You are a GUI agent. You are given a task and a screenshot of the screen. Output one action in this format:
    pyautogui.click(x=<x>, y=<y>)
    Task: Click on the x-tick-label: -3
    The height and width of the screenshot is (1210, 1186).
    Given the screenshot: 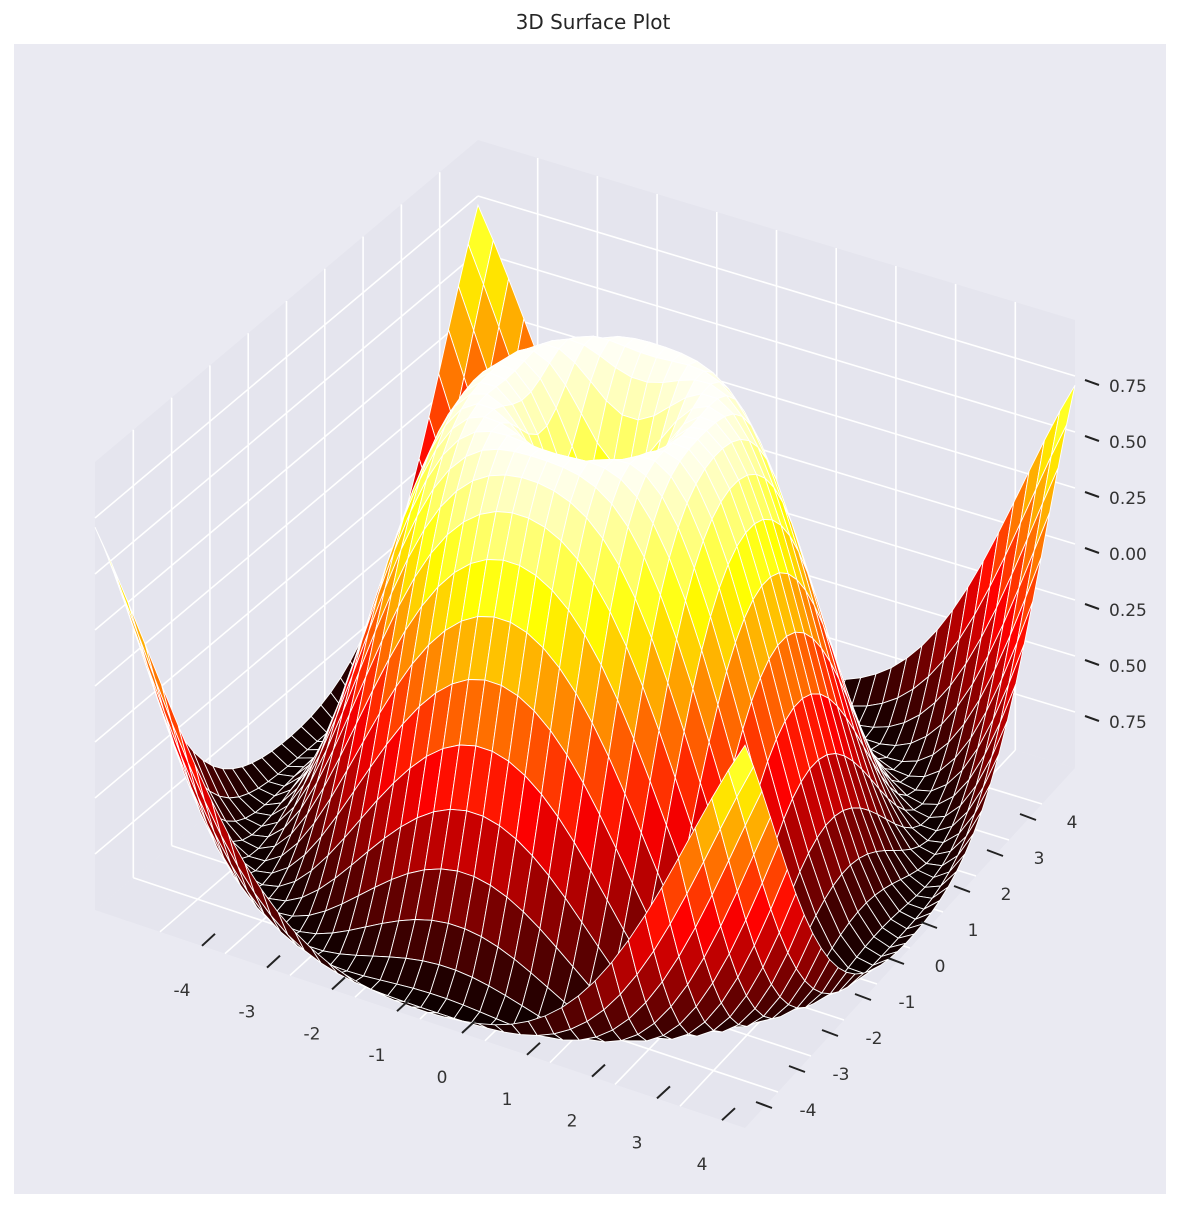 What is the action you would take?
    pyautogui.click(x=247, y=1013)
    